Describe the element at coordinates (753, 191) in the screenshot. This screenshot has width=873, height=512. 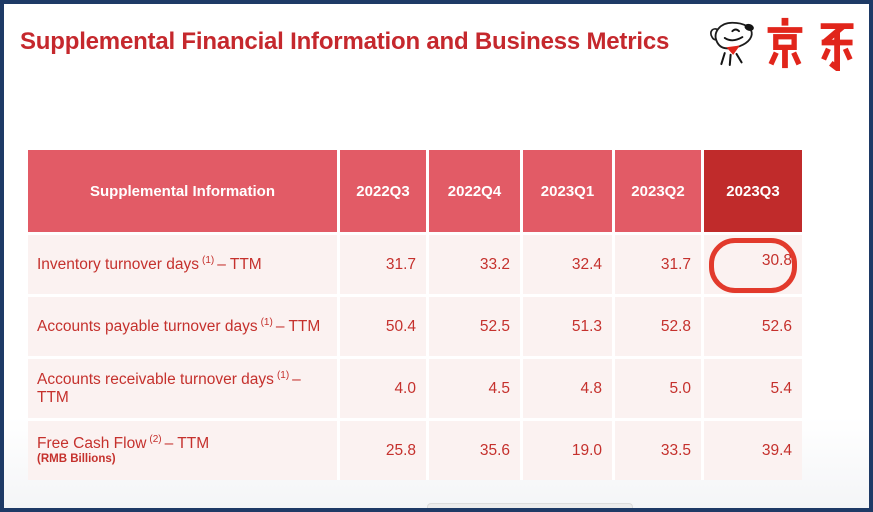
I see `header-cell-2023q3: 2023Q3` at that location.